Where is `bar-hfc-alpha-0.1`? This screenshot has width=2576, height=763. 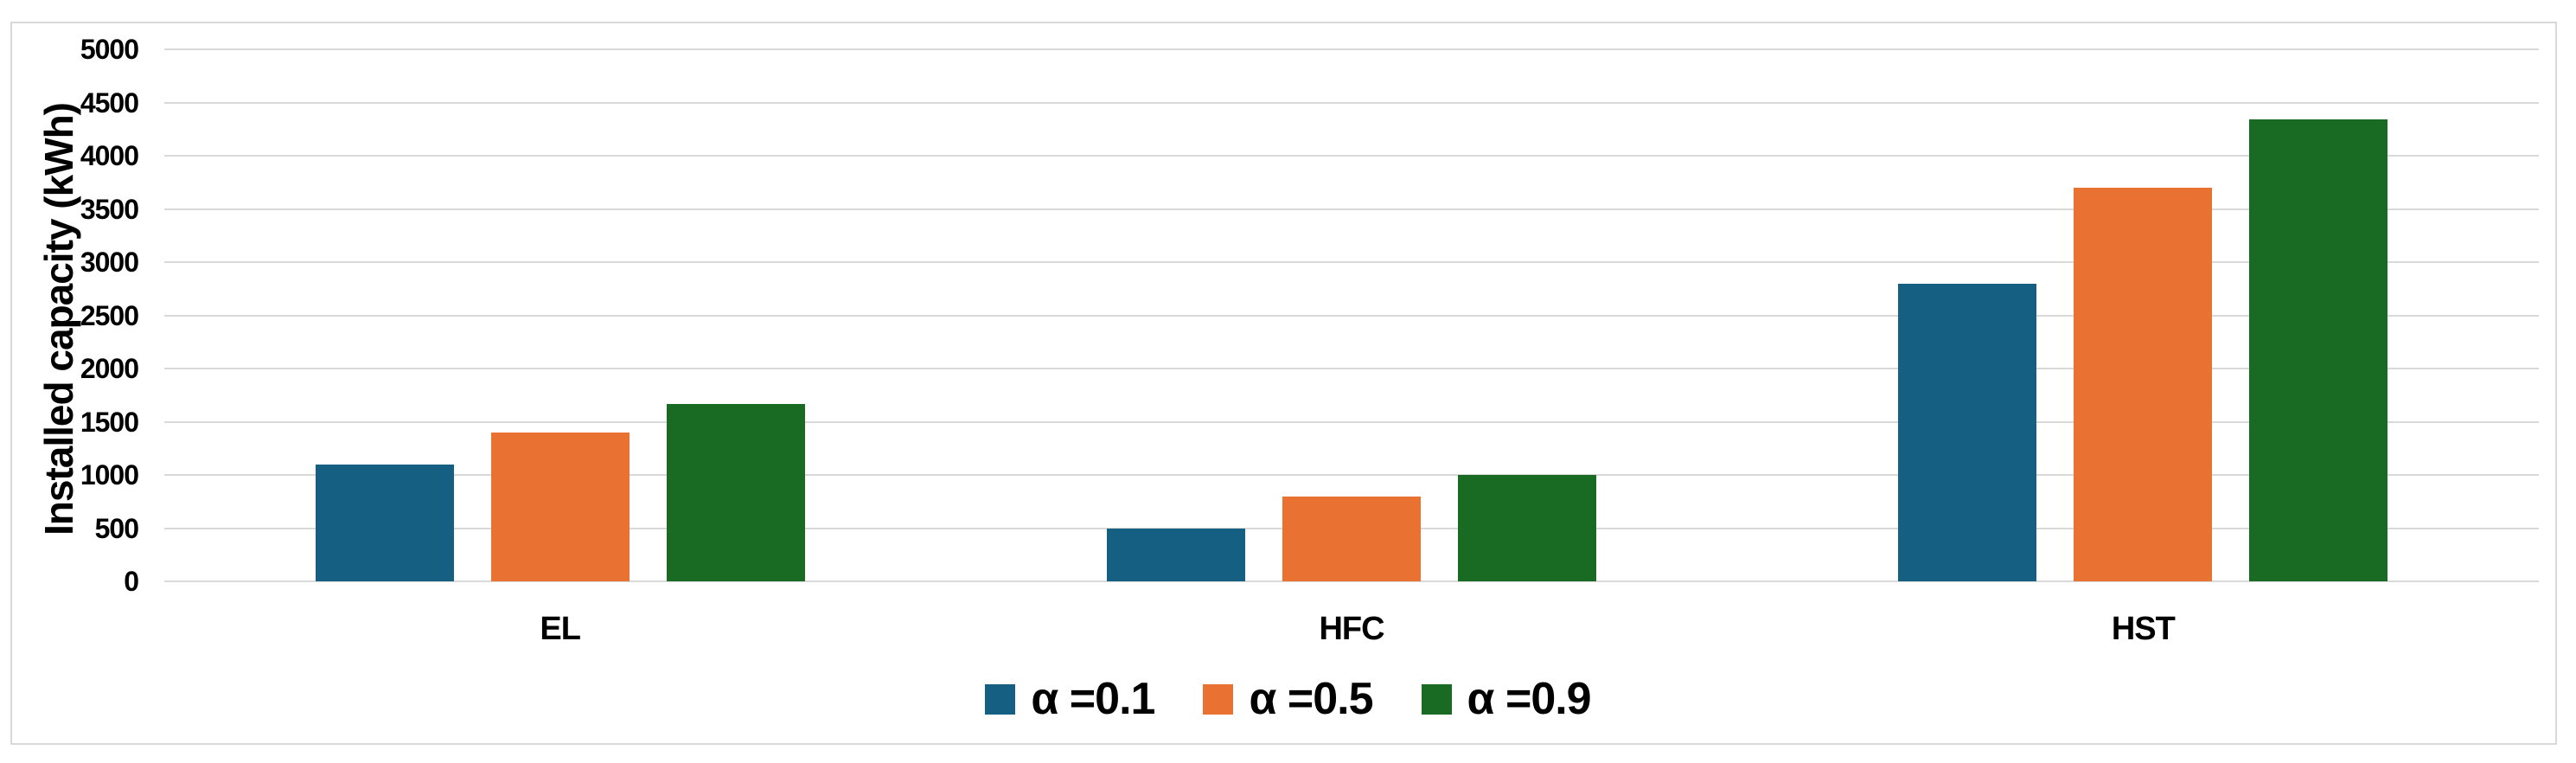
bar-hfc-alpha-0.1 is located at coordinates (1176, 554).